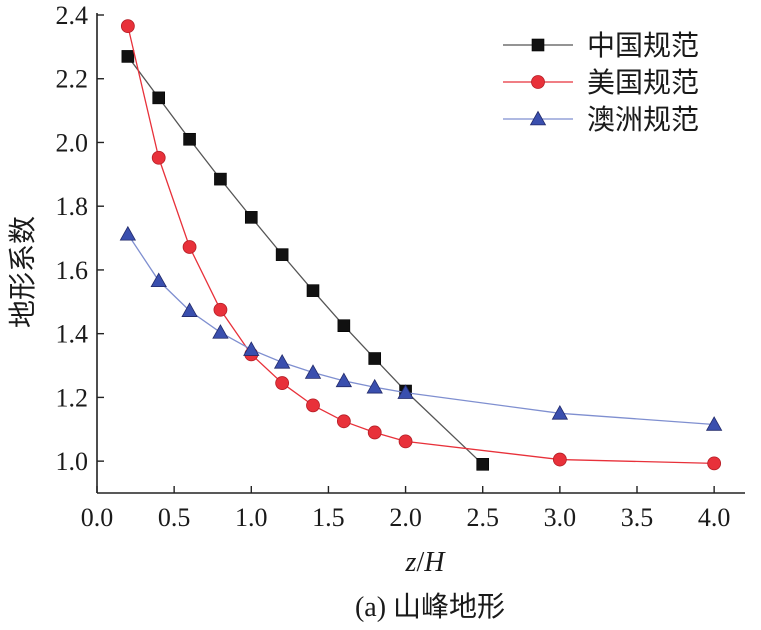 The image size is (761, 630). What do you see at coordinates (72, 397) in the screenshot?
I see `y-tick-label: 1.2` at bounding box center [72, 397].